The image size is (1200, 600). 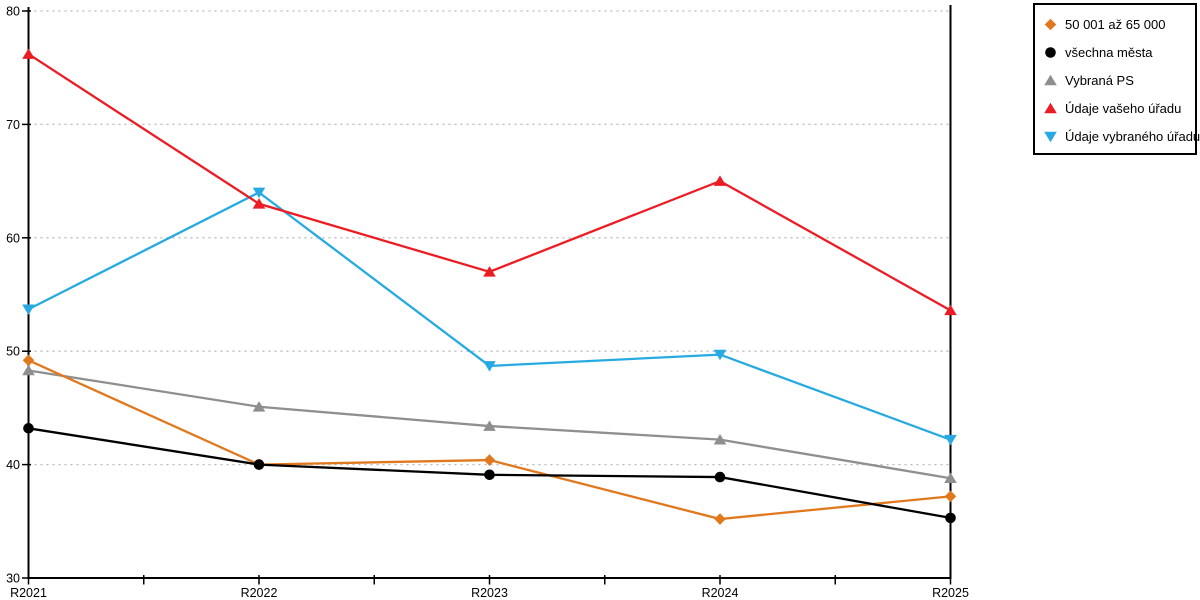 I want to click on series-0-point-R2023, so click(x=489, y=460).